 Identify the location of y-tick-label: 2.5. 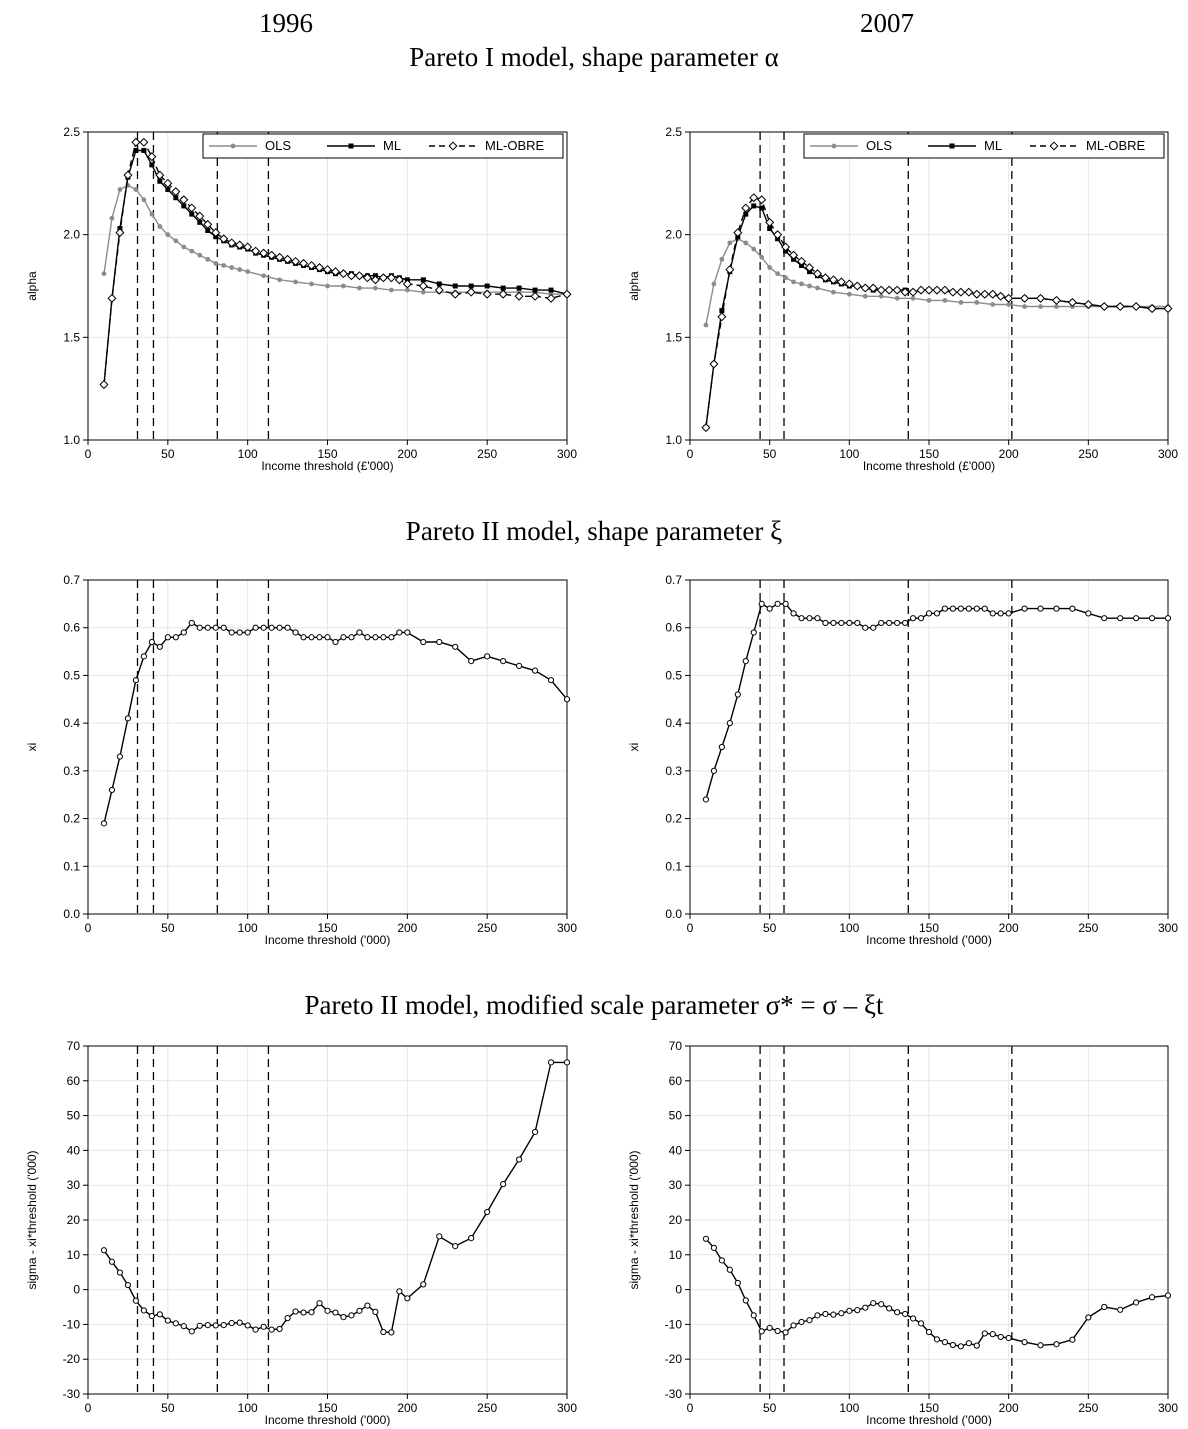
(673, 132).